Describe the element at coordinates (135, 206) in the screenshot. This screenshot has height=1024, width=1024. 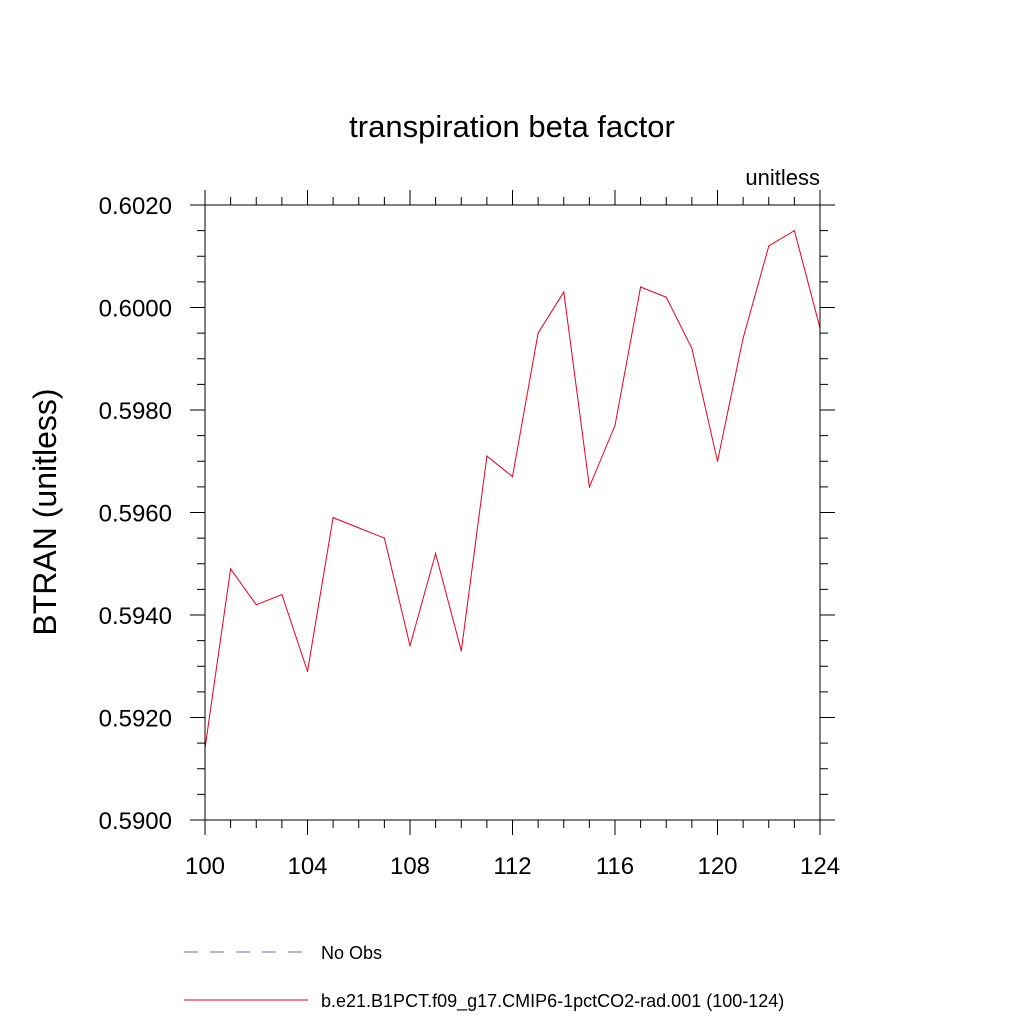
I see `y-tick-label: 0.6020` at that location.